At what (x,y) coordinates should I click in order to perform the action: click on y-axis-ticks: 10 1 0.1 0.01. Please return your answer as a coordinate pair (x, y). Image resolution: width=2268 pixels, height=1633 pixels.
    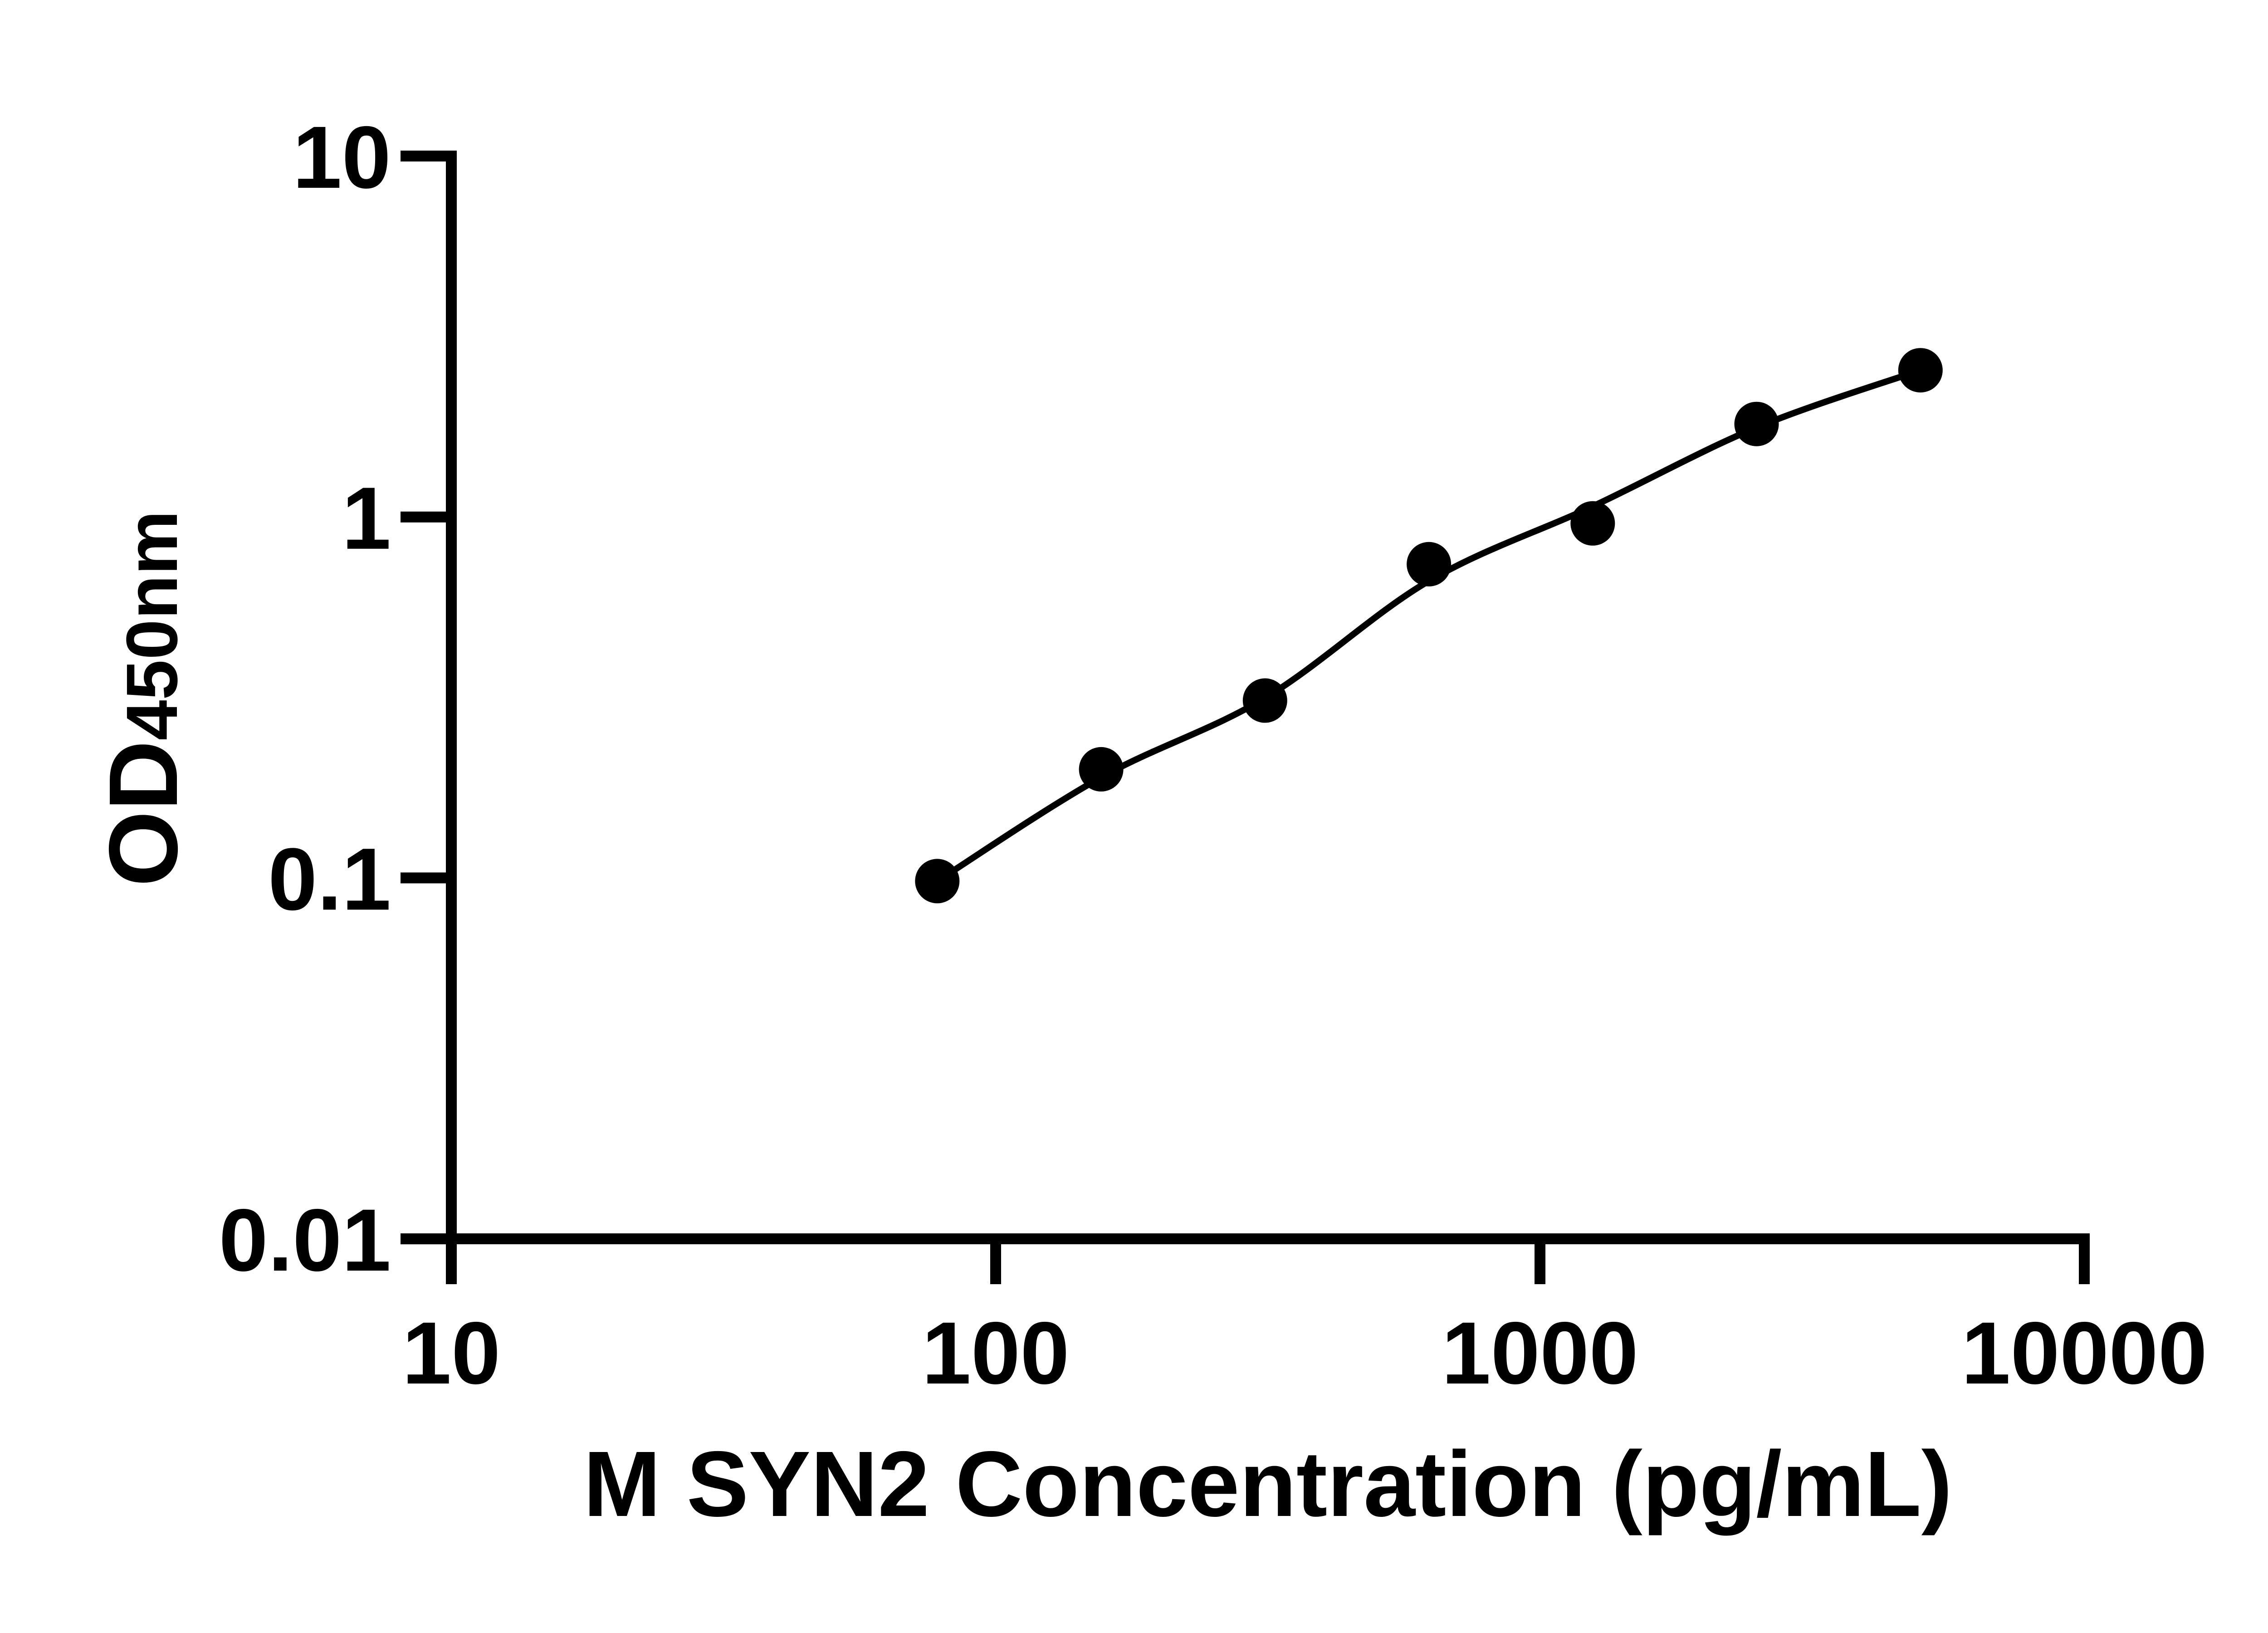
    Looking at the image, I should click on (338, 699).